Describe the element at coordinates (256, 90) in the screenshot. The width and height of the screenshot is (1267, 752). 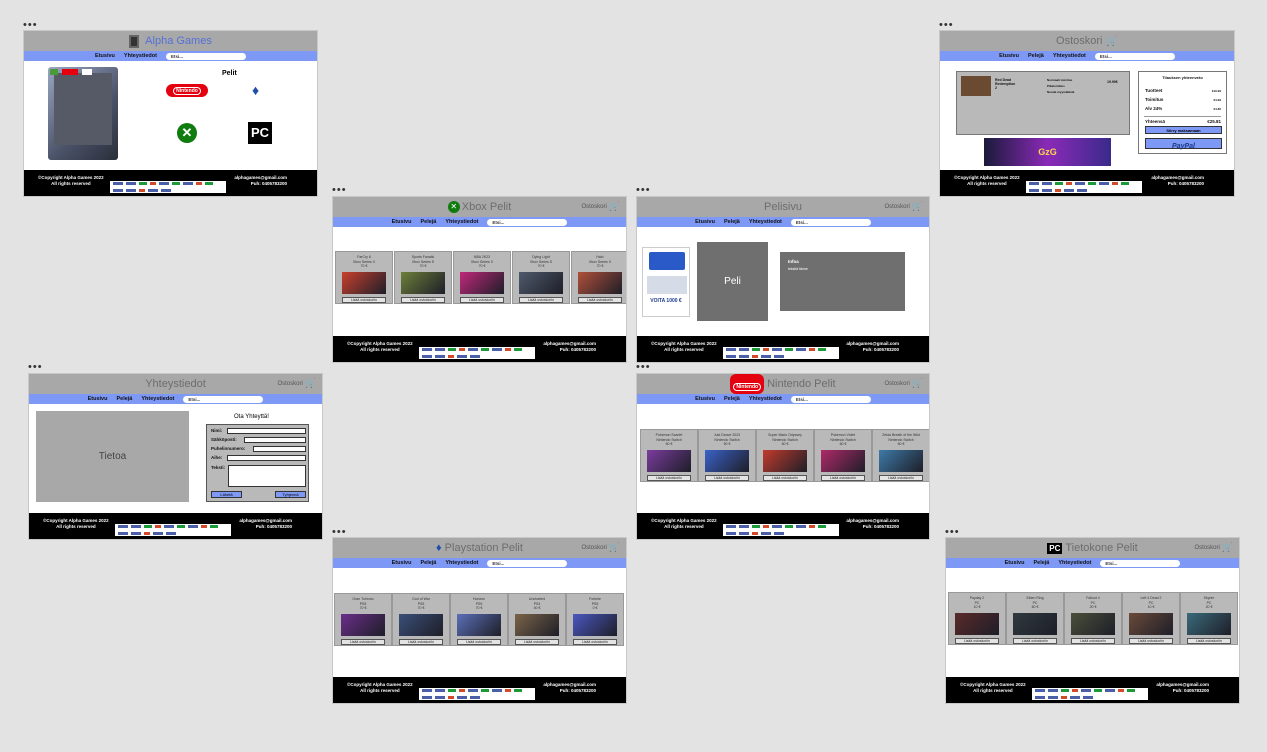
I see `playstation-icon: ♦` at that location.